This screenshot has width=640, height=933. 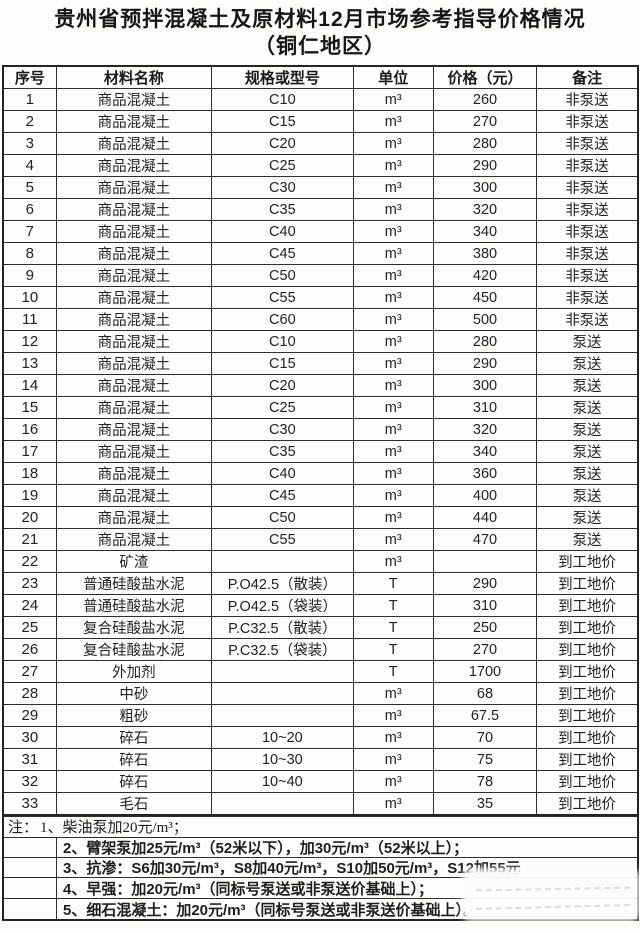 What do you see at coordinates (282, 540) in the screenshot?
I see `table-cell: C55` at bounding box center [282, 540].